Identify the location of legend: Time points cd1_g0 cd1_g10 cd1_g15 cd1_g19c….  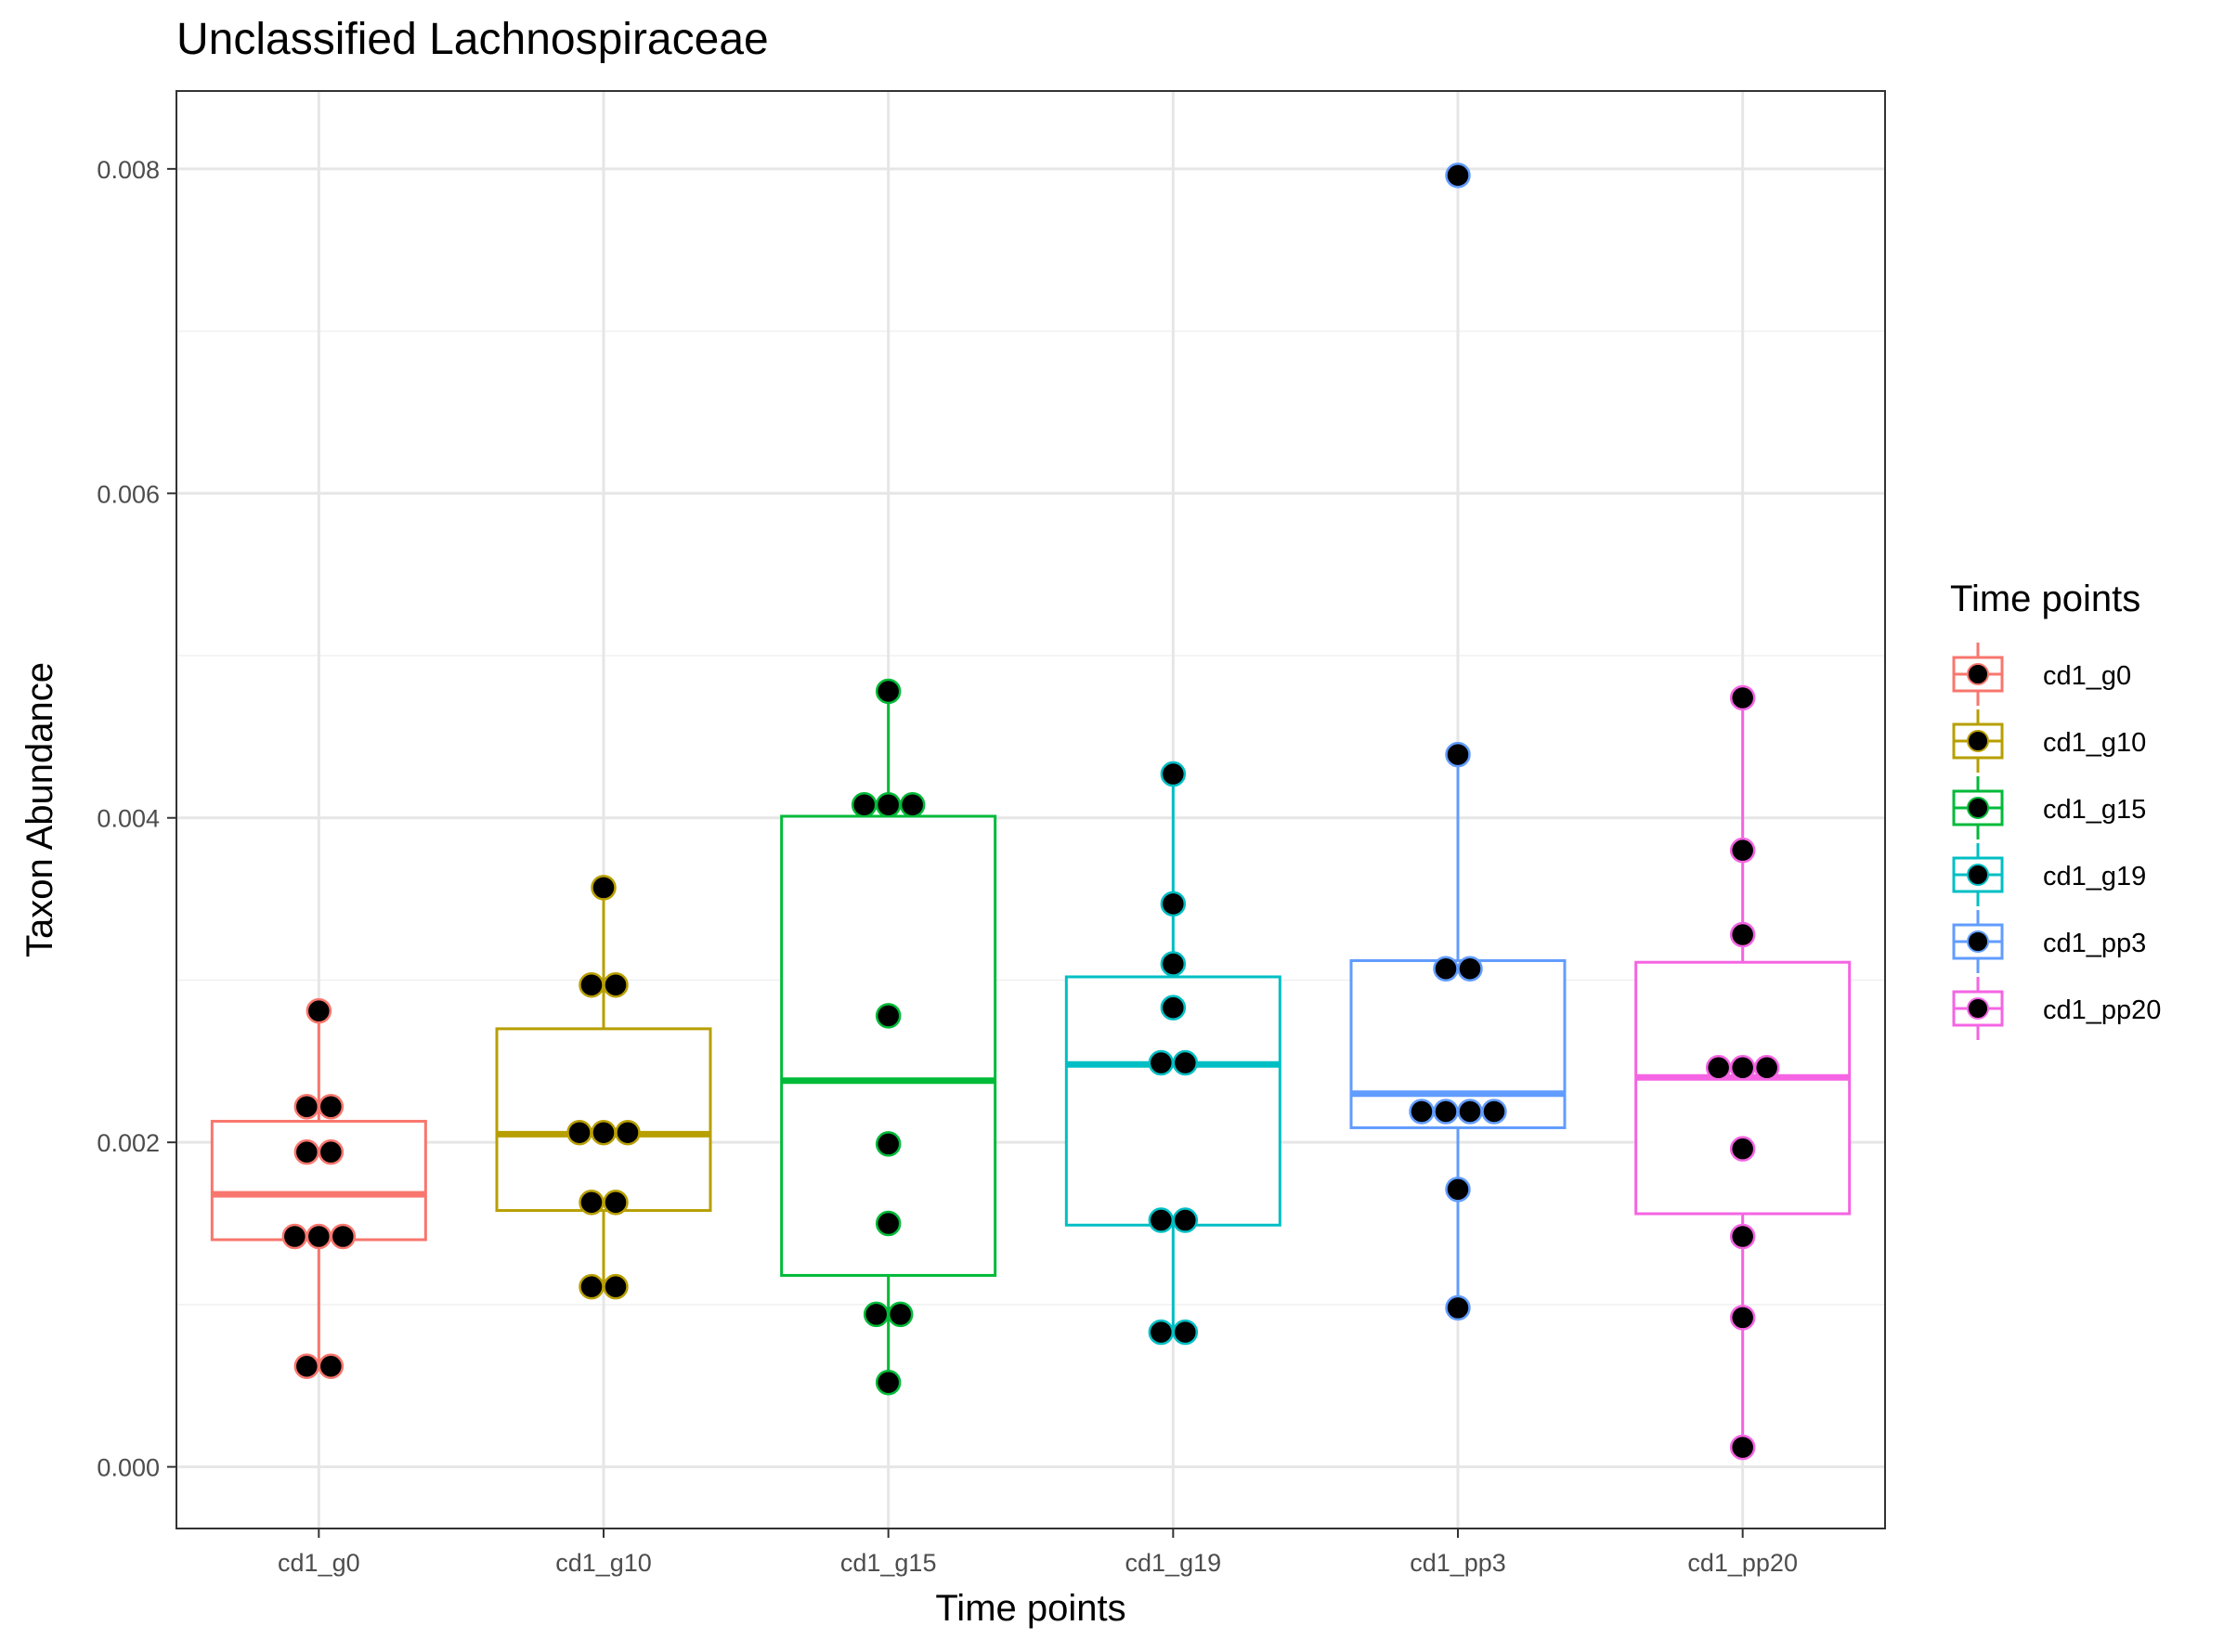
(2053, 811).